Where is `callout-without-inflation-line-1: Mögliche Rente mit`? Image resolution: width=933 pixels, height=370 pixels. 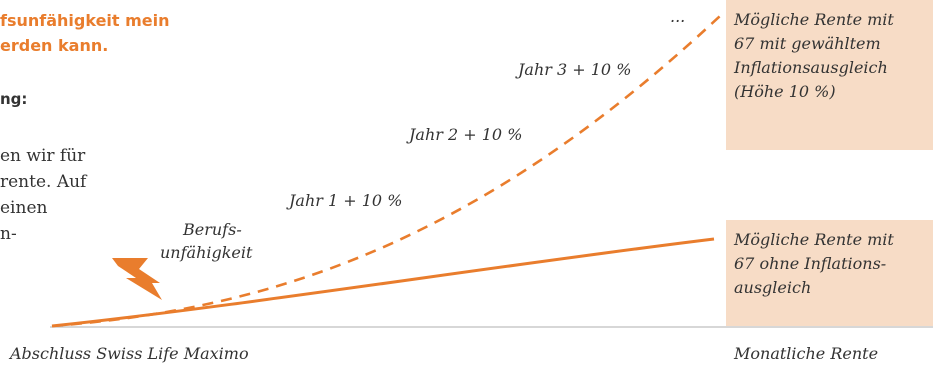 callout-without-inflation-line-1: Mögliche Rente mit is located at coordinates (814, 239).